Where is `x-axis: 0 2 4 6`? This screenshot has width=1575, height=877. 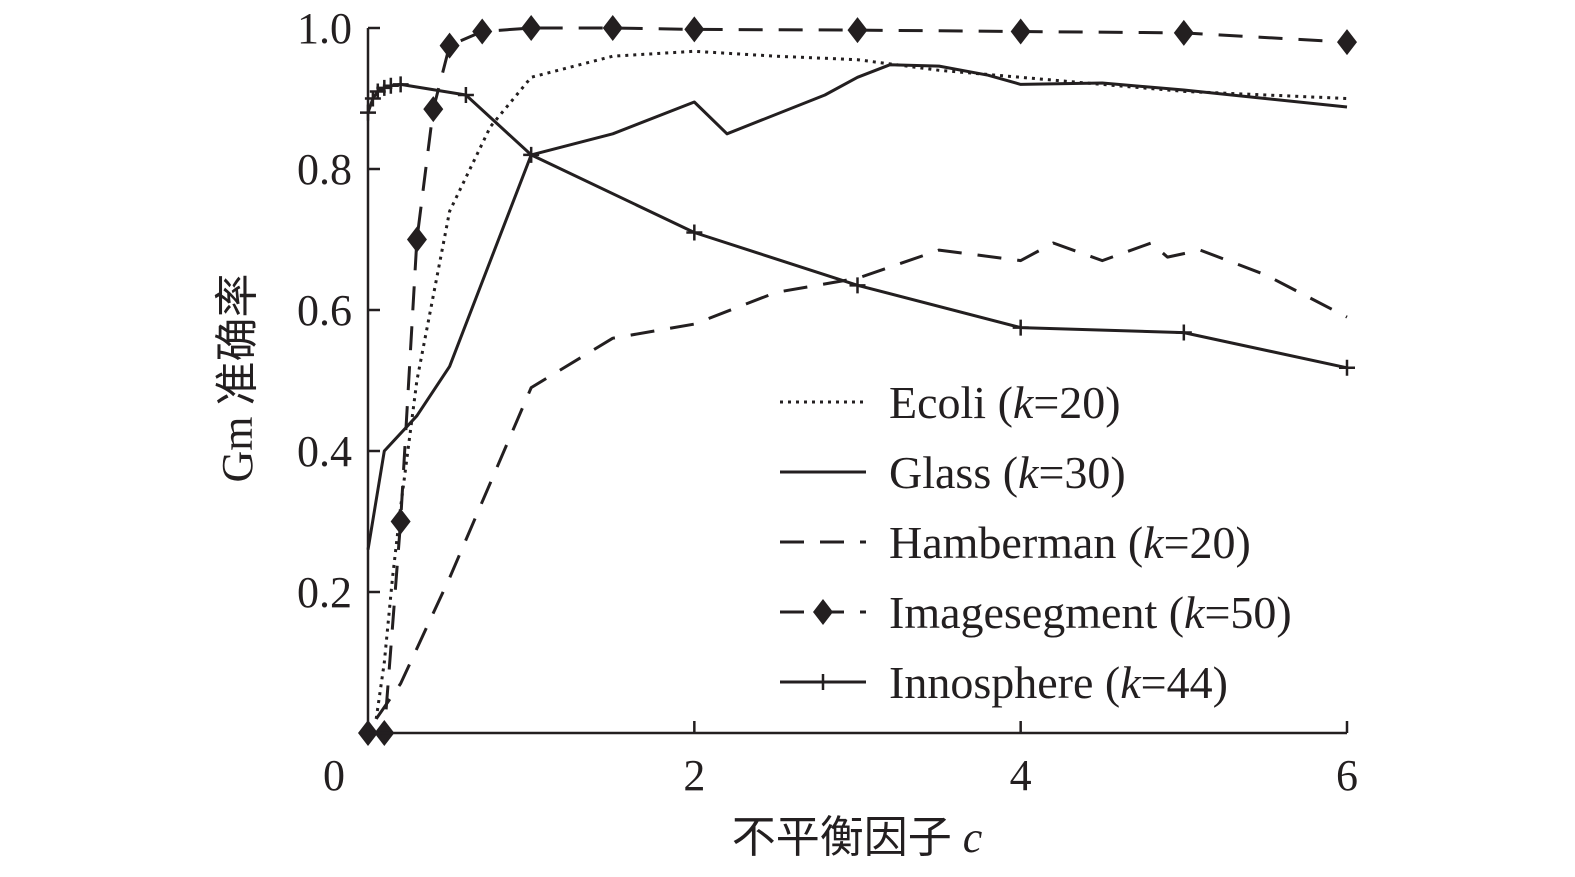 x-axis: 0 2 4 6 is located at coordinates (840, 760).